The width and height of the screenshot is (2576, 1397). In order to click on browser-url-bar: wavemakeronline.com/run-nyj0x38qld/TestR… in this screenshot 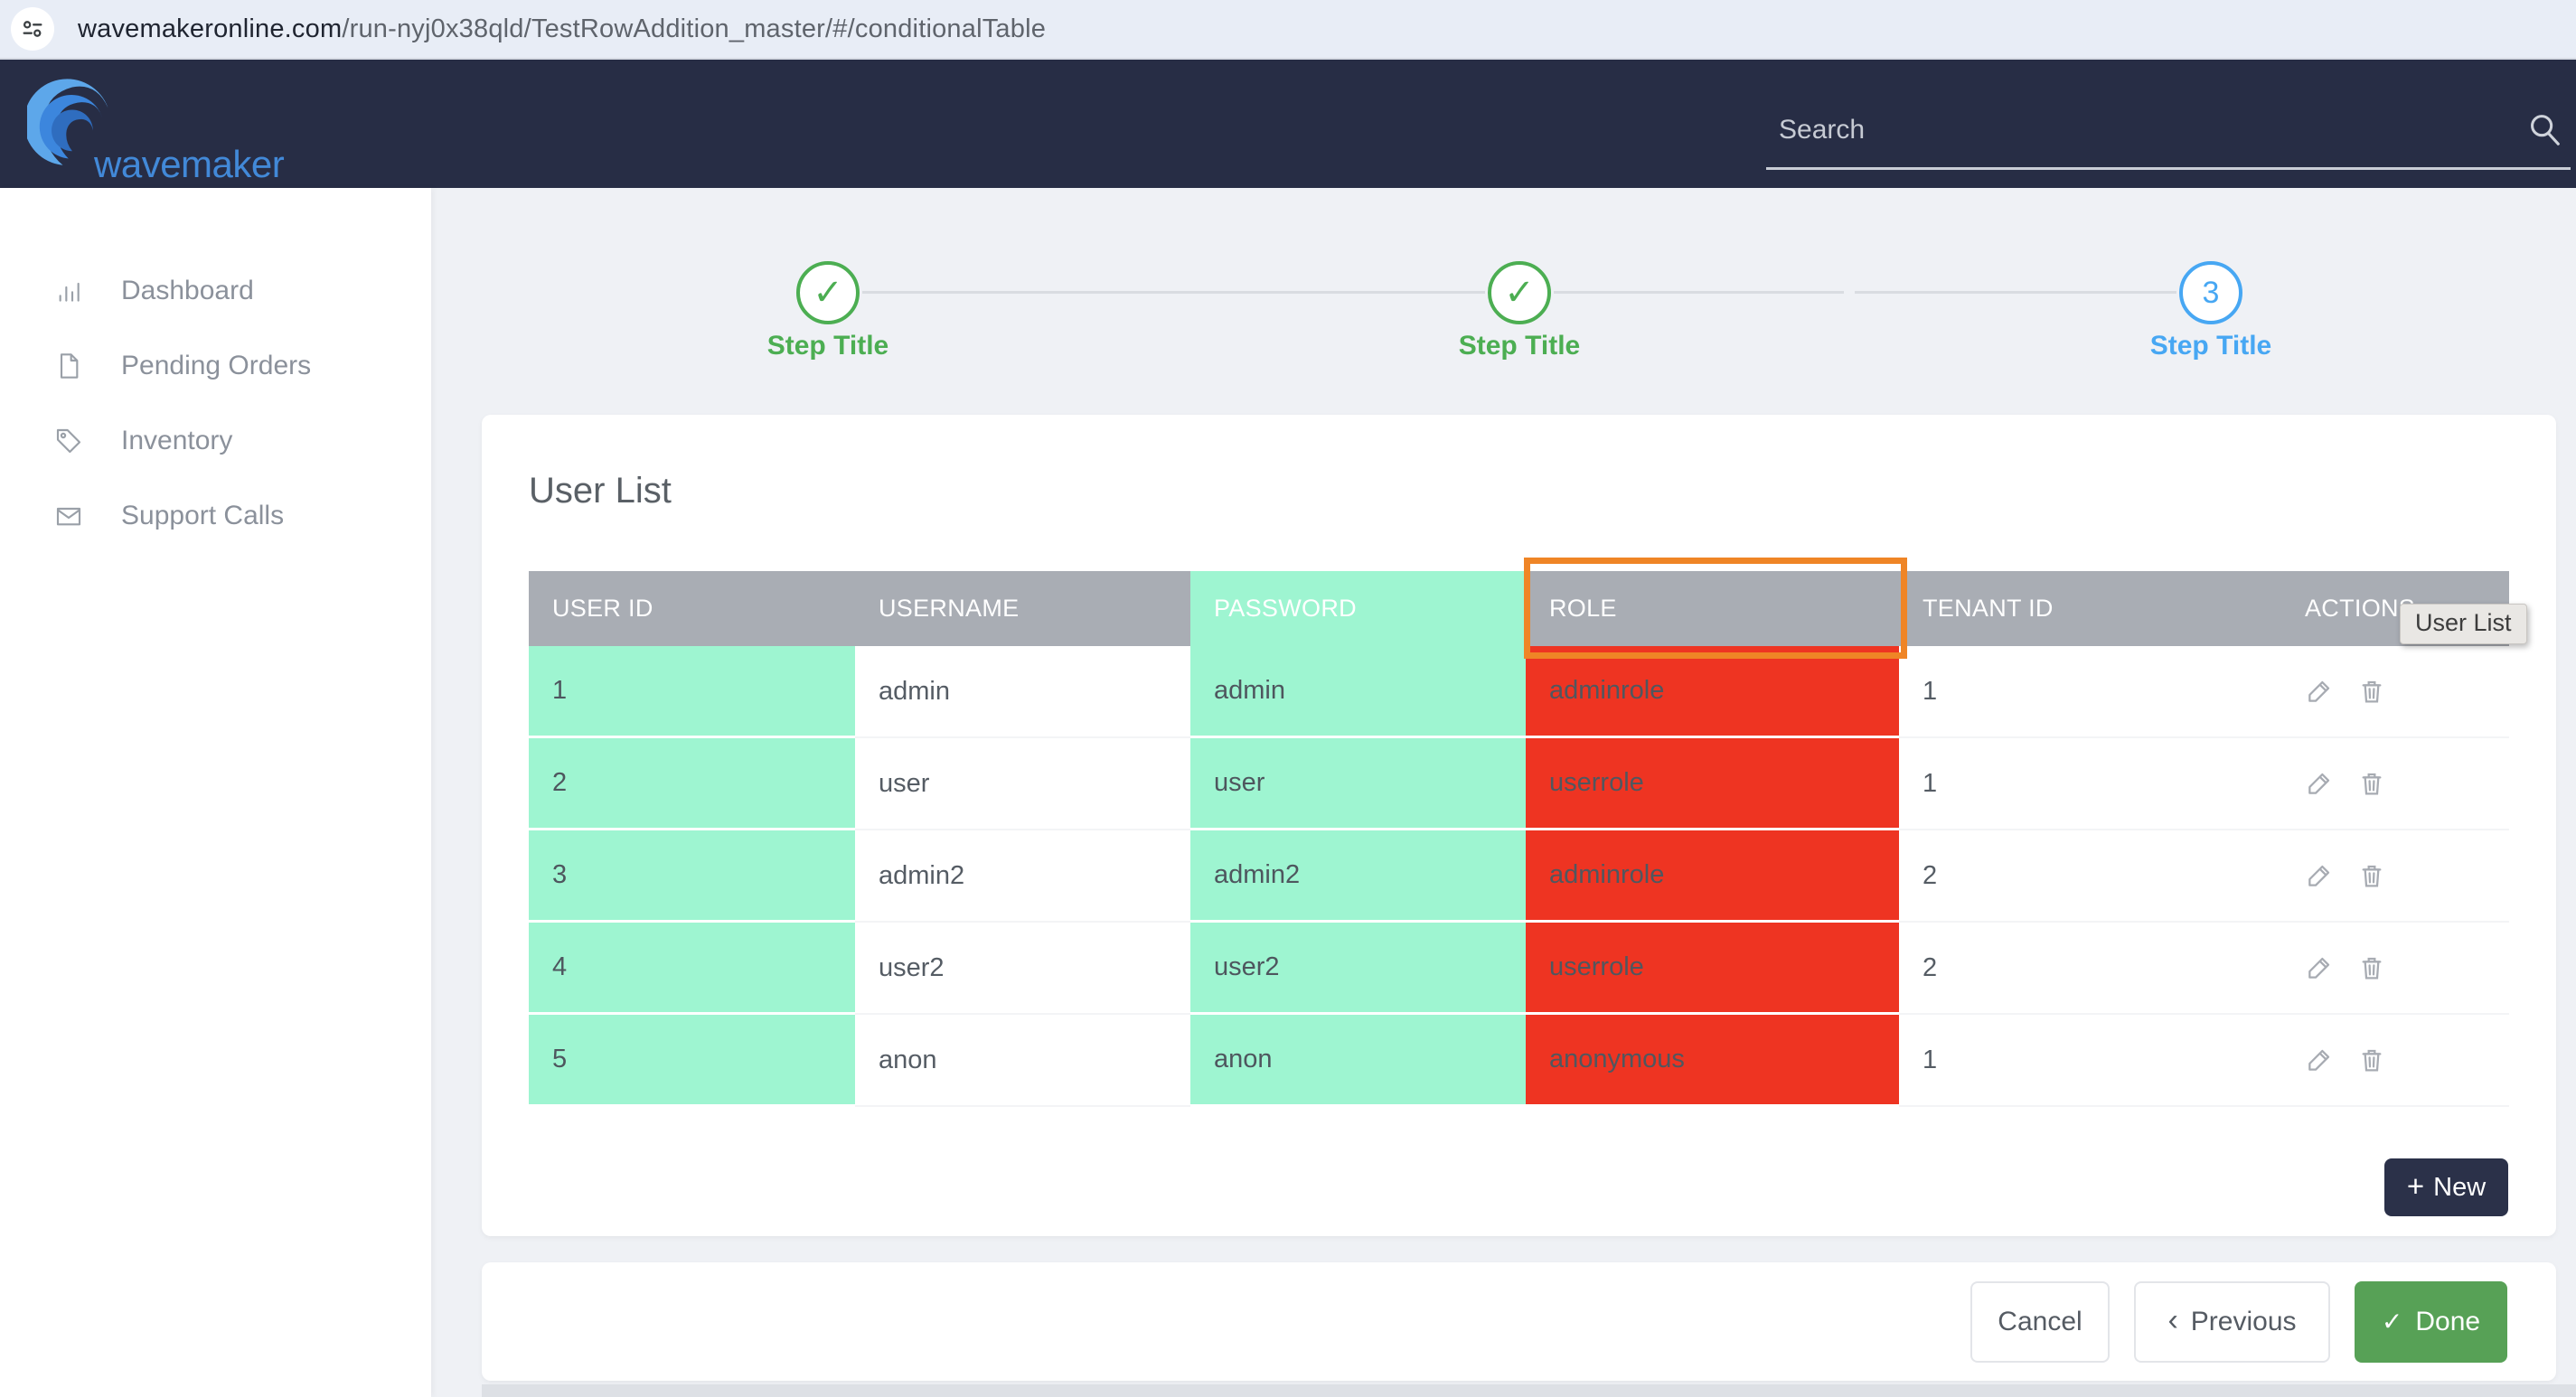, I will do `click(1288, 30)`.